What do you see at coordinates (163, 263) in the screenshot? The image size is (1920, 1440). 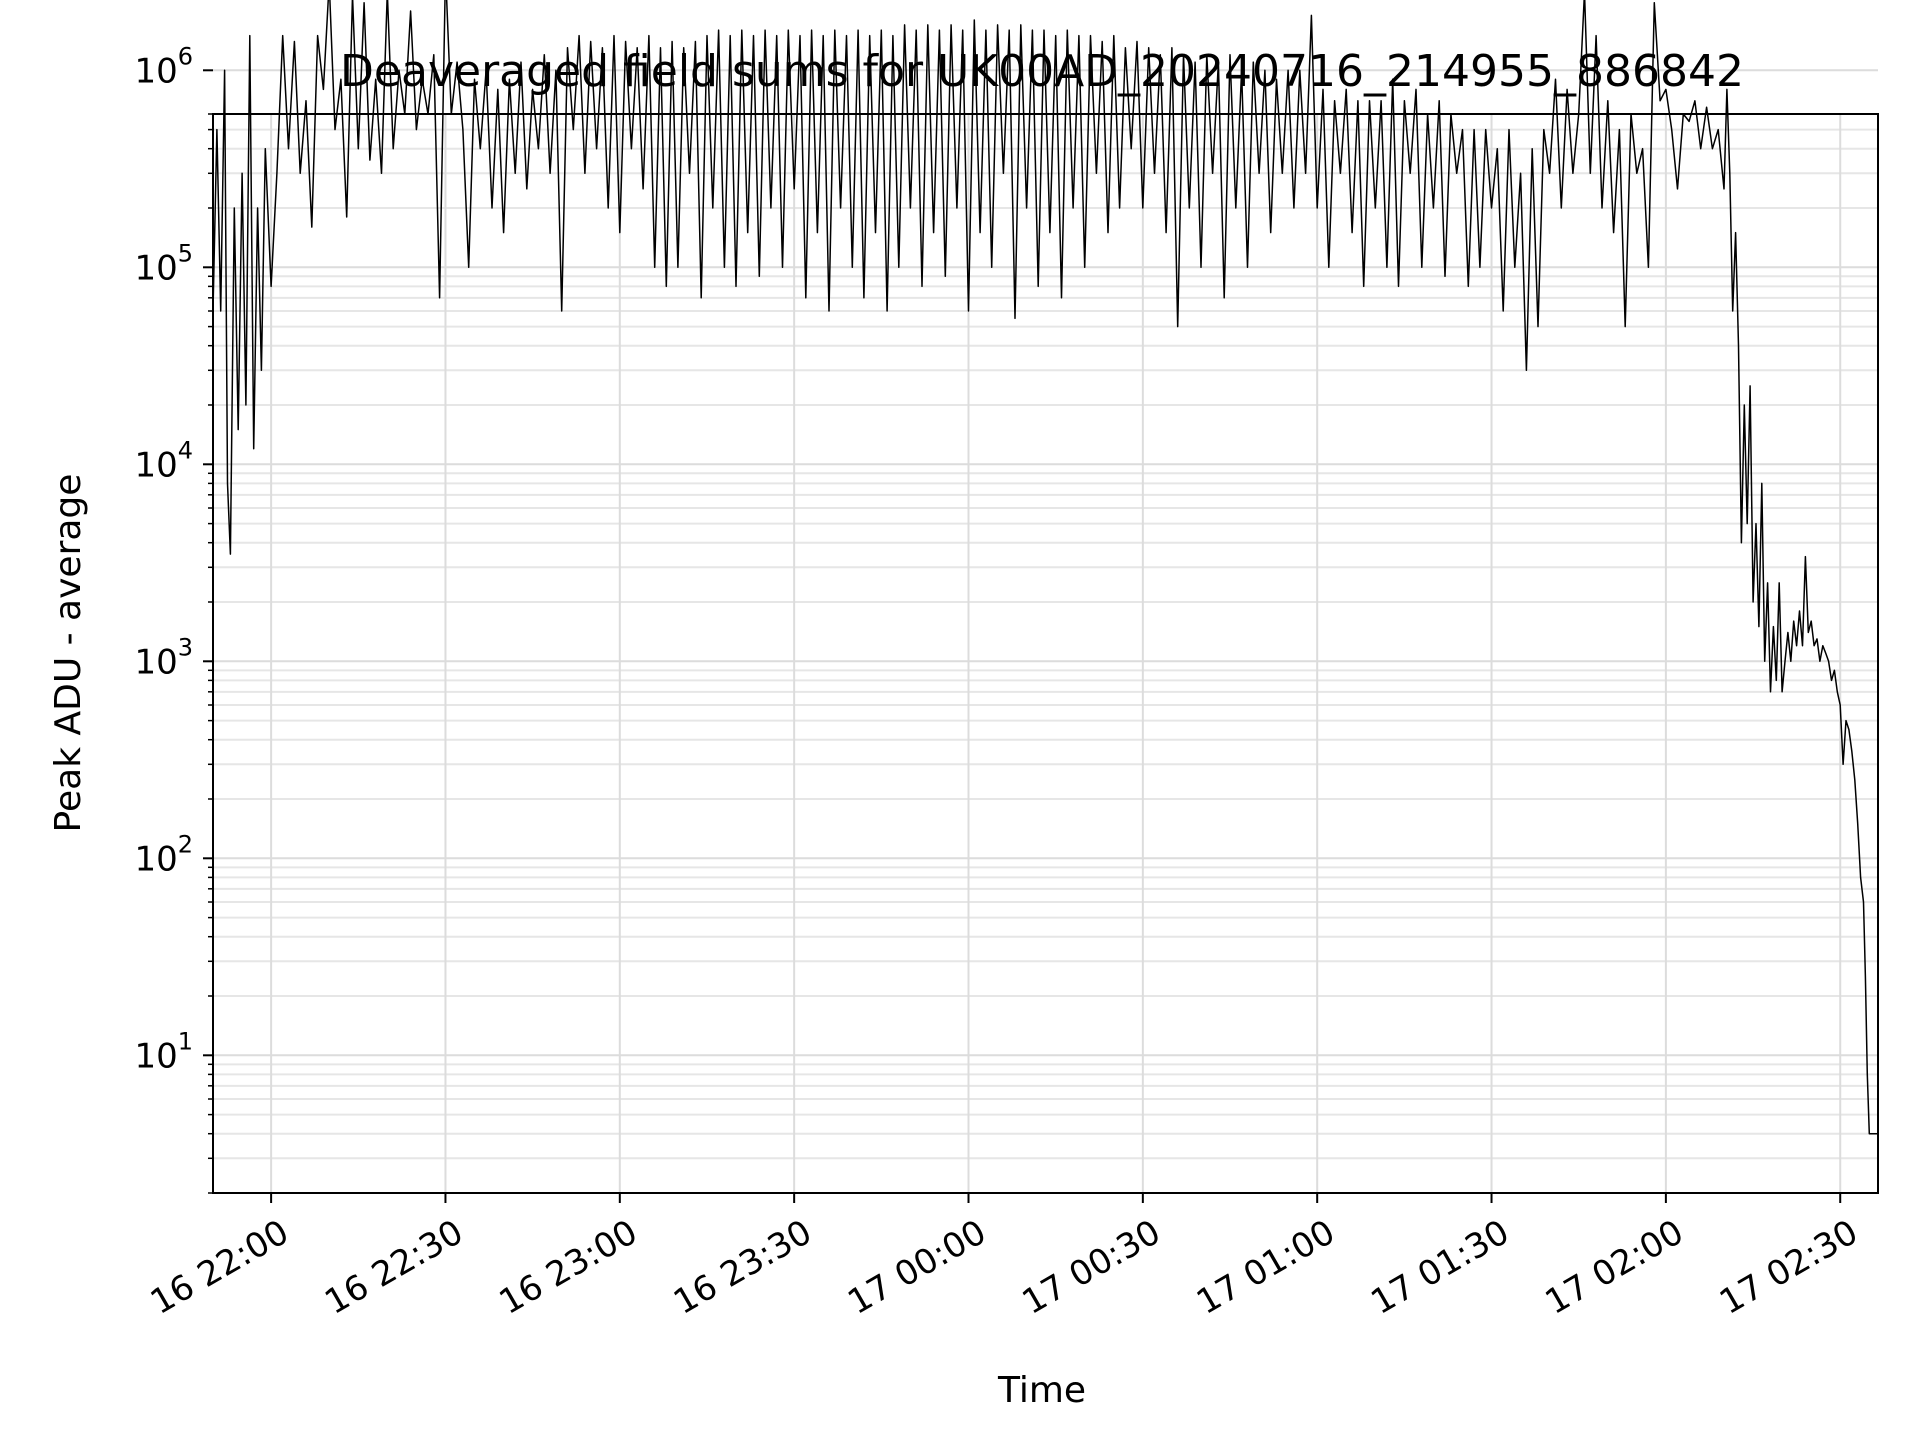 I see `y-tick-label: 10⁵` at bounding box center [163, 263].